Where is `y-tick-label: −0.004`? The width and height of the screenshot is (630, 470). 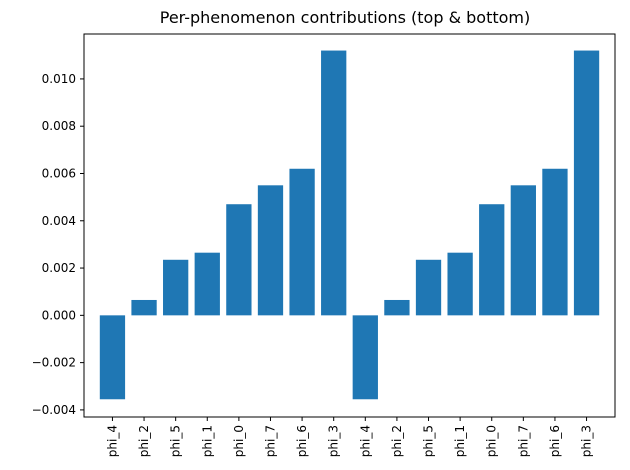 y-tick-label: −0.004 is located at coordinates (54, 410).